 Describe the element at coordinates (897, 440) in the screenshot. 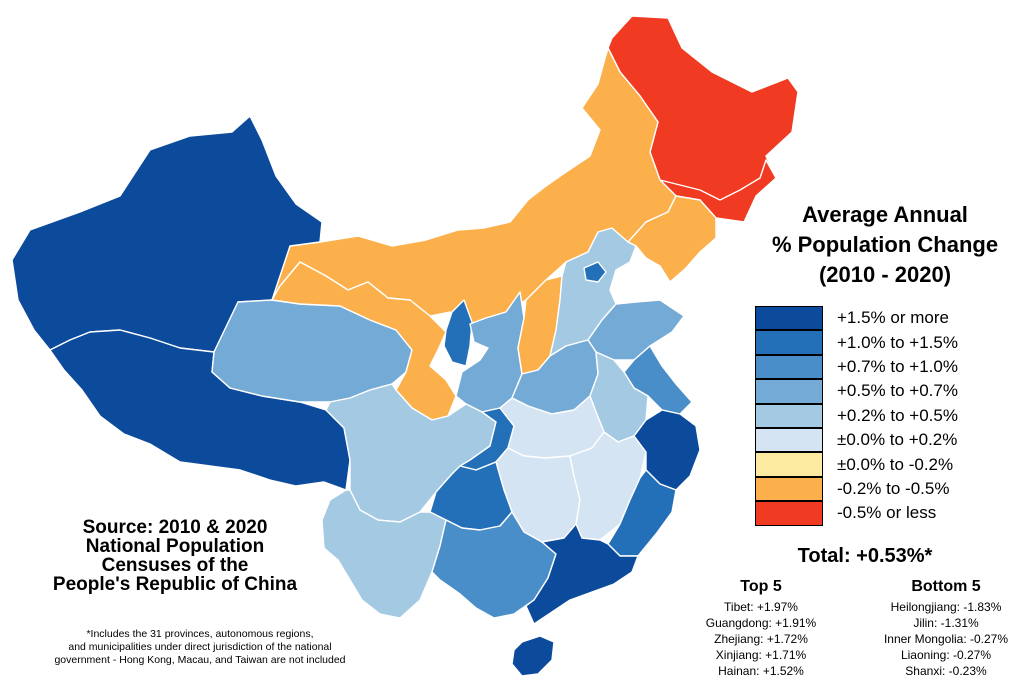

I see `legend-label: ±0.0% to +0.2%` at that location.